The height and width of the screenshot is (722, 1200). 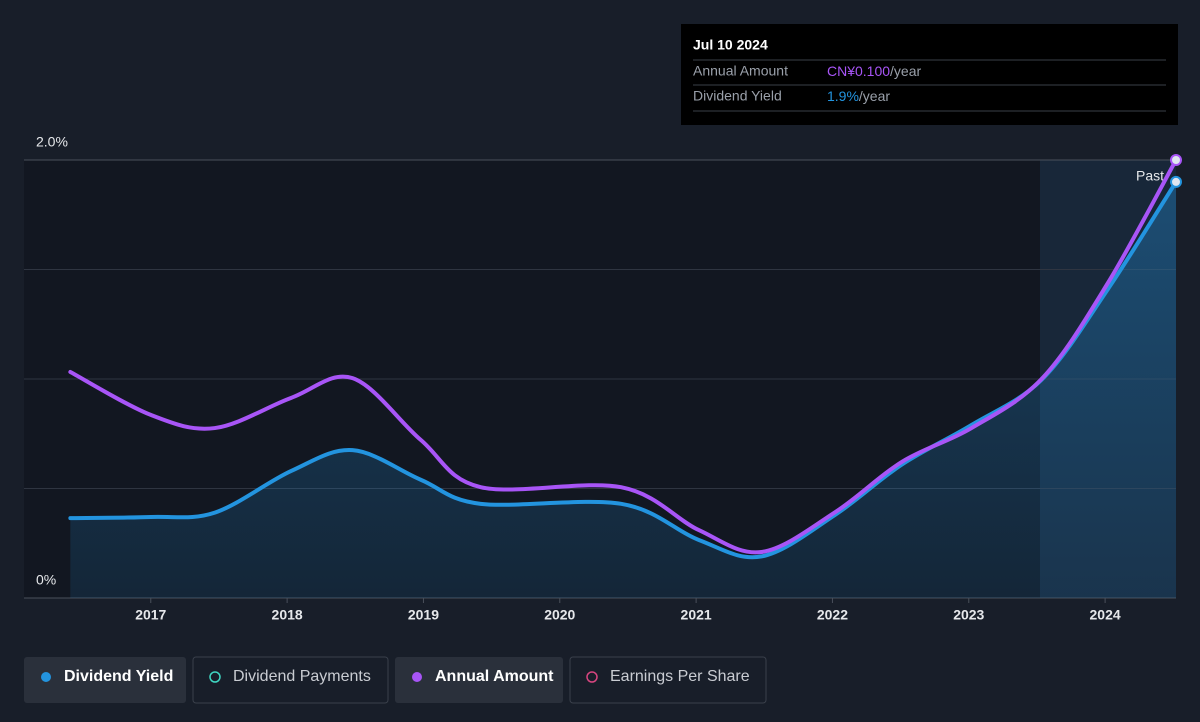 What do you see at coordinates (150, 615) in the screenshot?
I see `x-tick-label: 2017` at bounding box center [150, 615].